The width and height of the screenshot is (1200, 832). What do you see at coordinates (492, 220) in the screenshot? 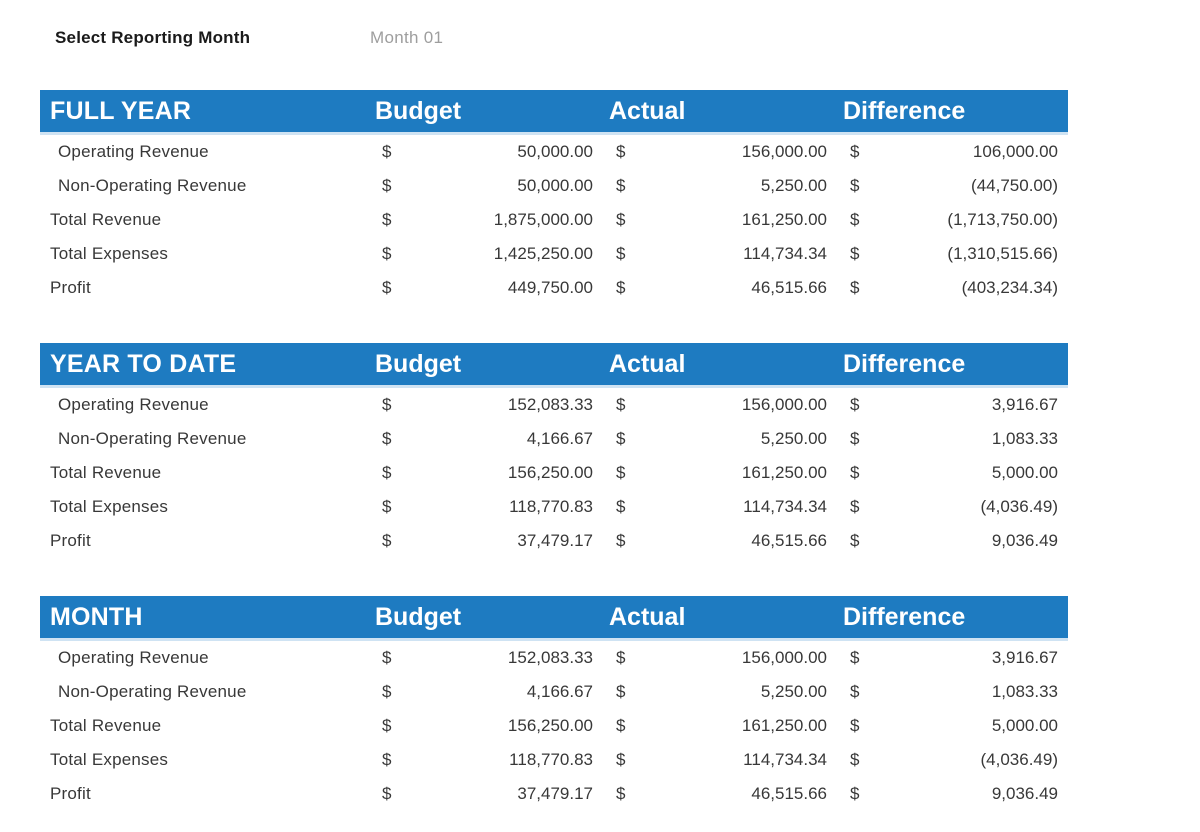
I see `budget-cell: $1,875,000.00` at bounding box center [492, 220].